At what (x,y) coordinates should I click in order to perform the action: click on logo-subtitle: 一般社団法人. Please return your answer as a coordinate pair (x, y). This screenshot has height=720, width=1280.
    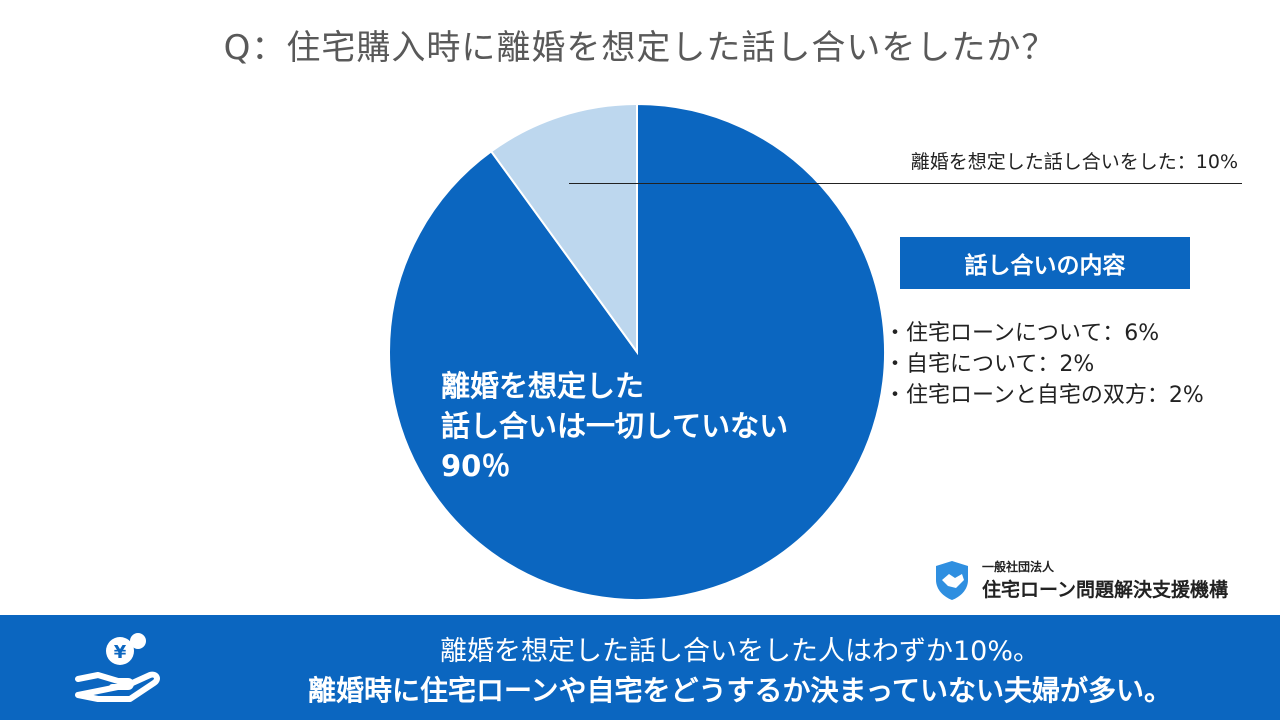
    Looking at the image, I should click on (1018, 567).